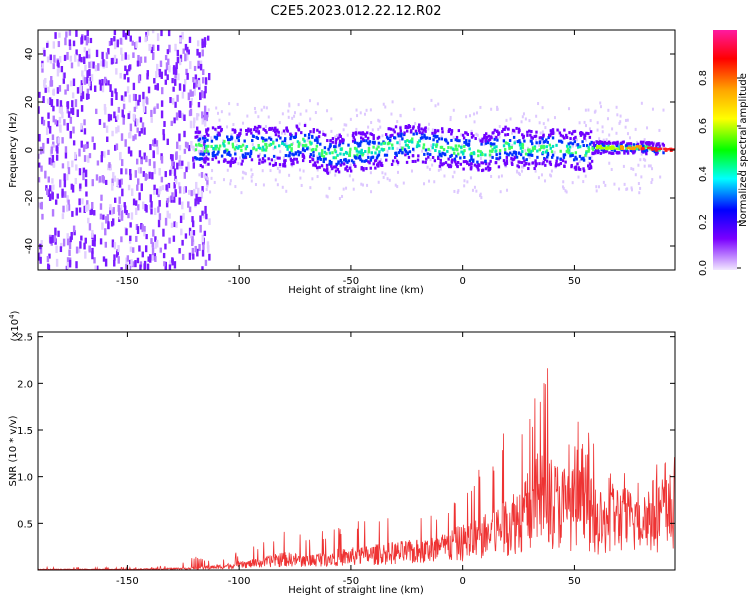 The image size is (750, 600). What do you see at coordinates (703, 222) in the screenshot?
I see `colorbar-tick-label: 0.2` at bounding box center [703, 222].